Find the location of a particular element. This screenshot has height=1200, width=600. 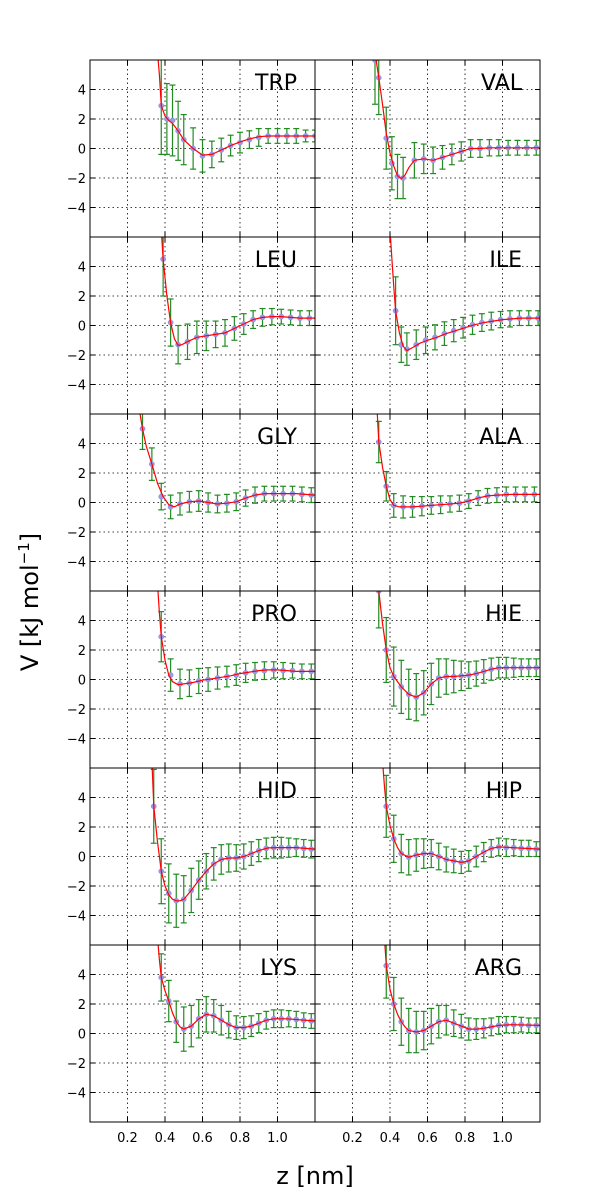

panel-label: LYS is located at coordinates (278, 968).